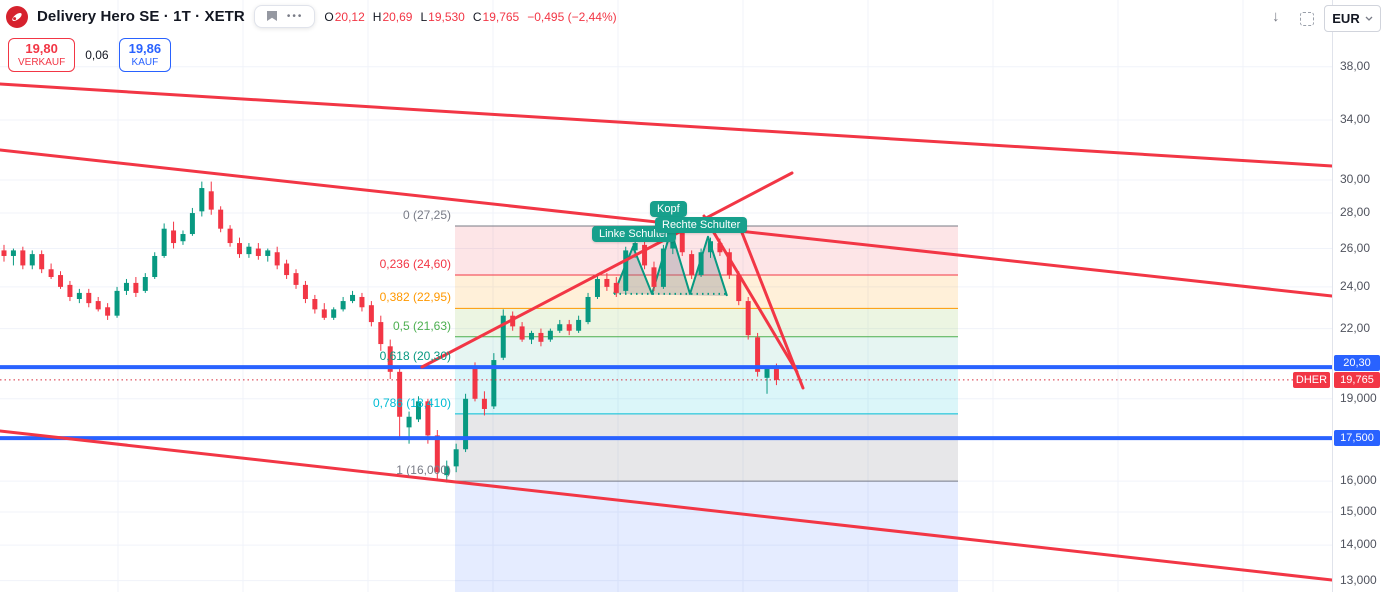  I want to click on fib-level-label: 0,236 (24,60), so click(415, 264).